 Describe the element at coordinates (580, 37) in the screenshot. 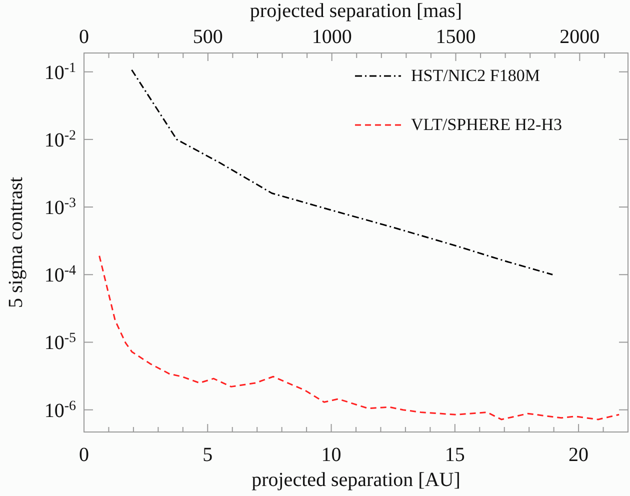

I see `x2-tick-label: 2000` at that location.